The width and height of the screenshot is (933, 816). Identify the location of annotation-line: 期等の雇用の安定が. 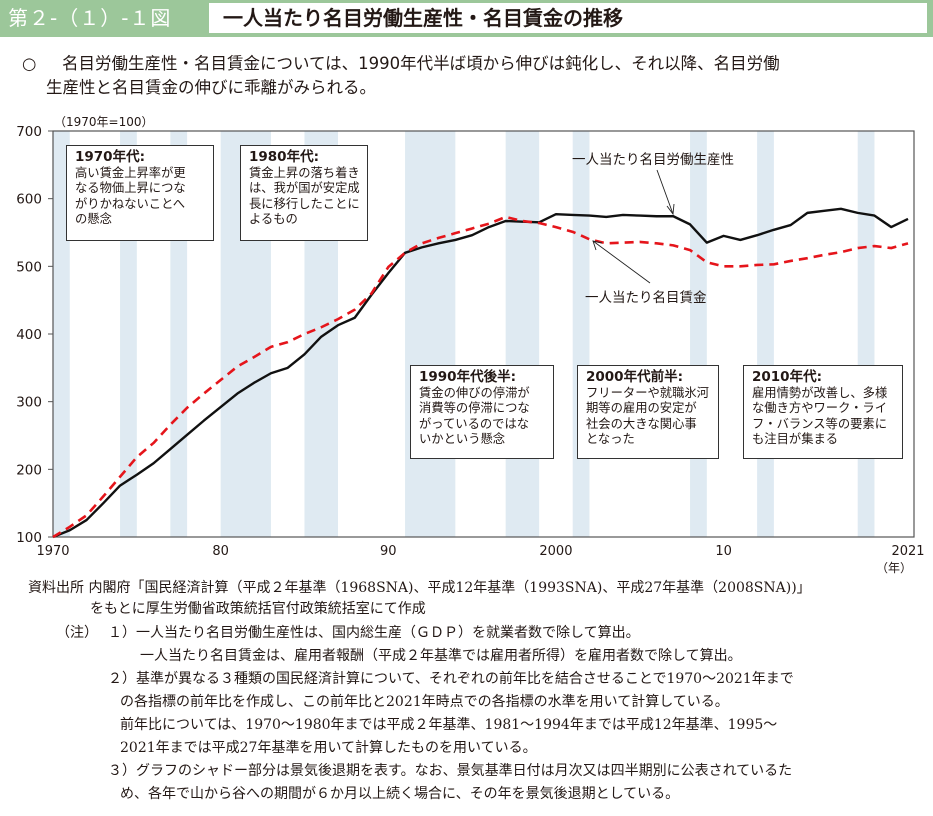
(641, 408).